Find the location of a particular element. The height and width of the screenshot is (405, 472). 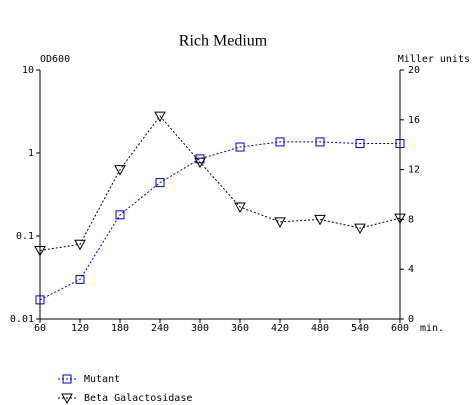

x-tick-label: 420 is located at coordinates (280, 328).